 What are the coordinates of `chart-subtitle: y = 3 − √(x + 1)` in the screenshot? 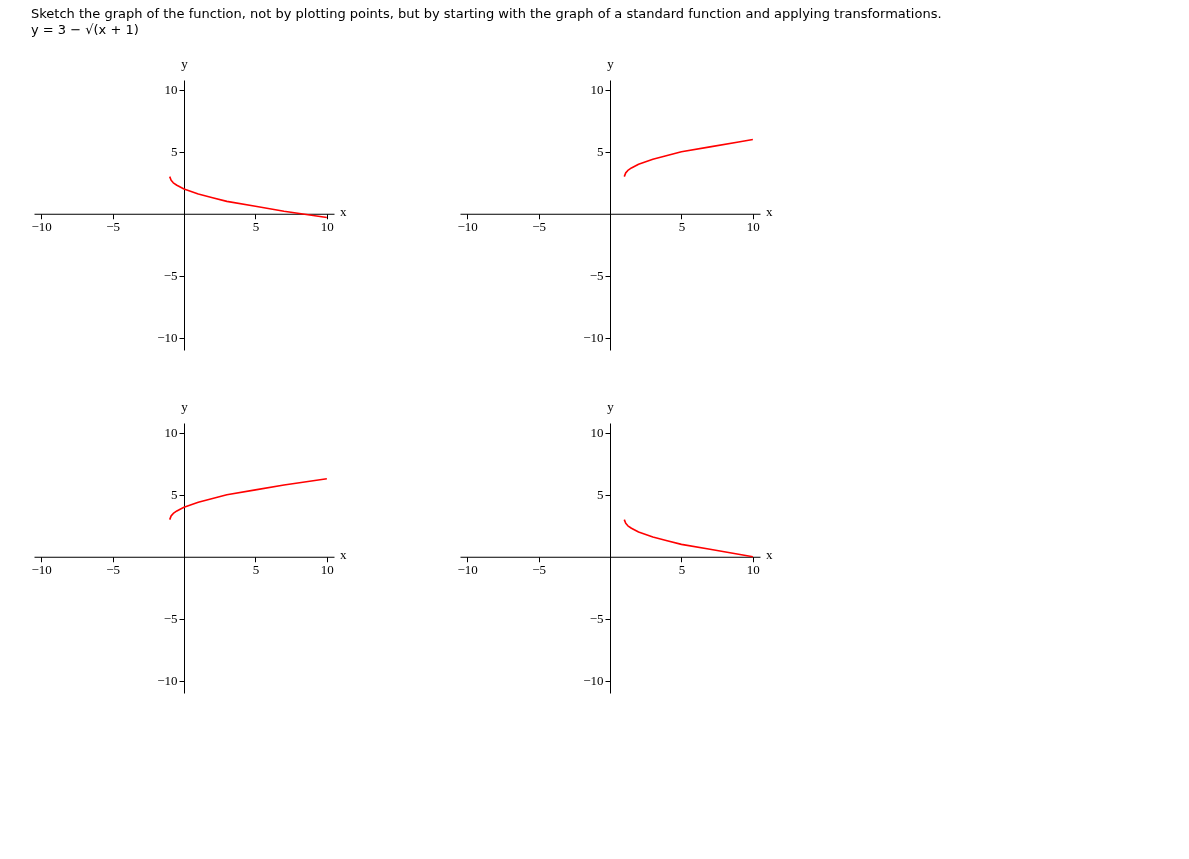 It's located at (84, 29).